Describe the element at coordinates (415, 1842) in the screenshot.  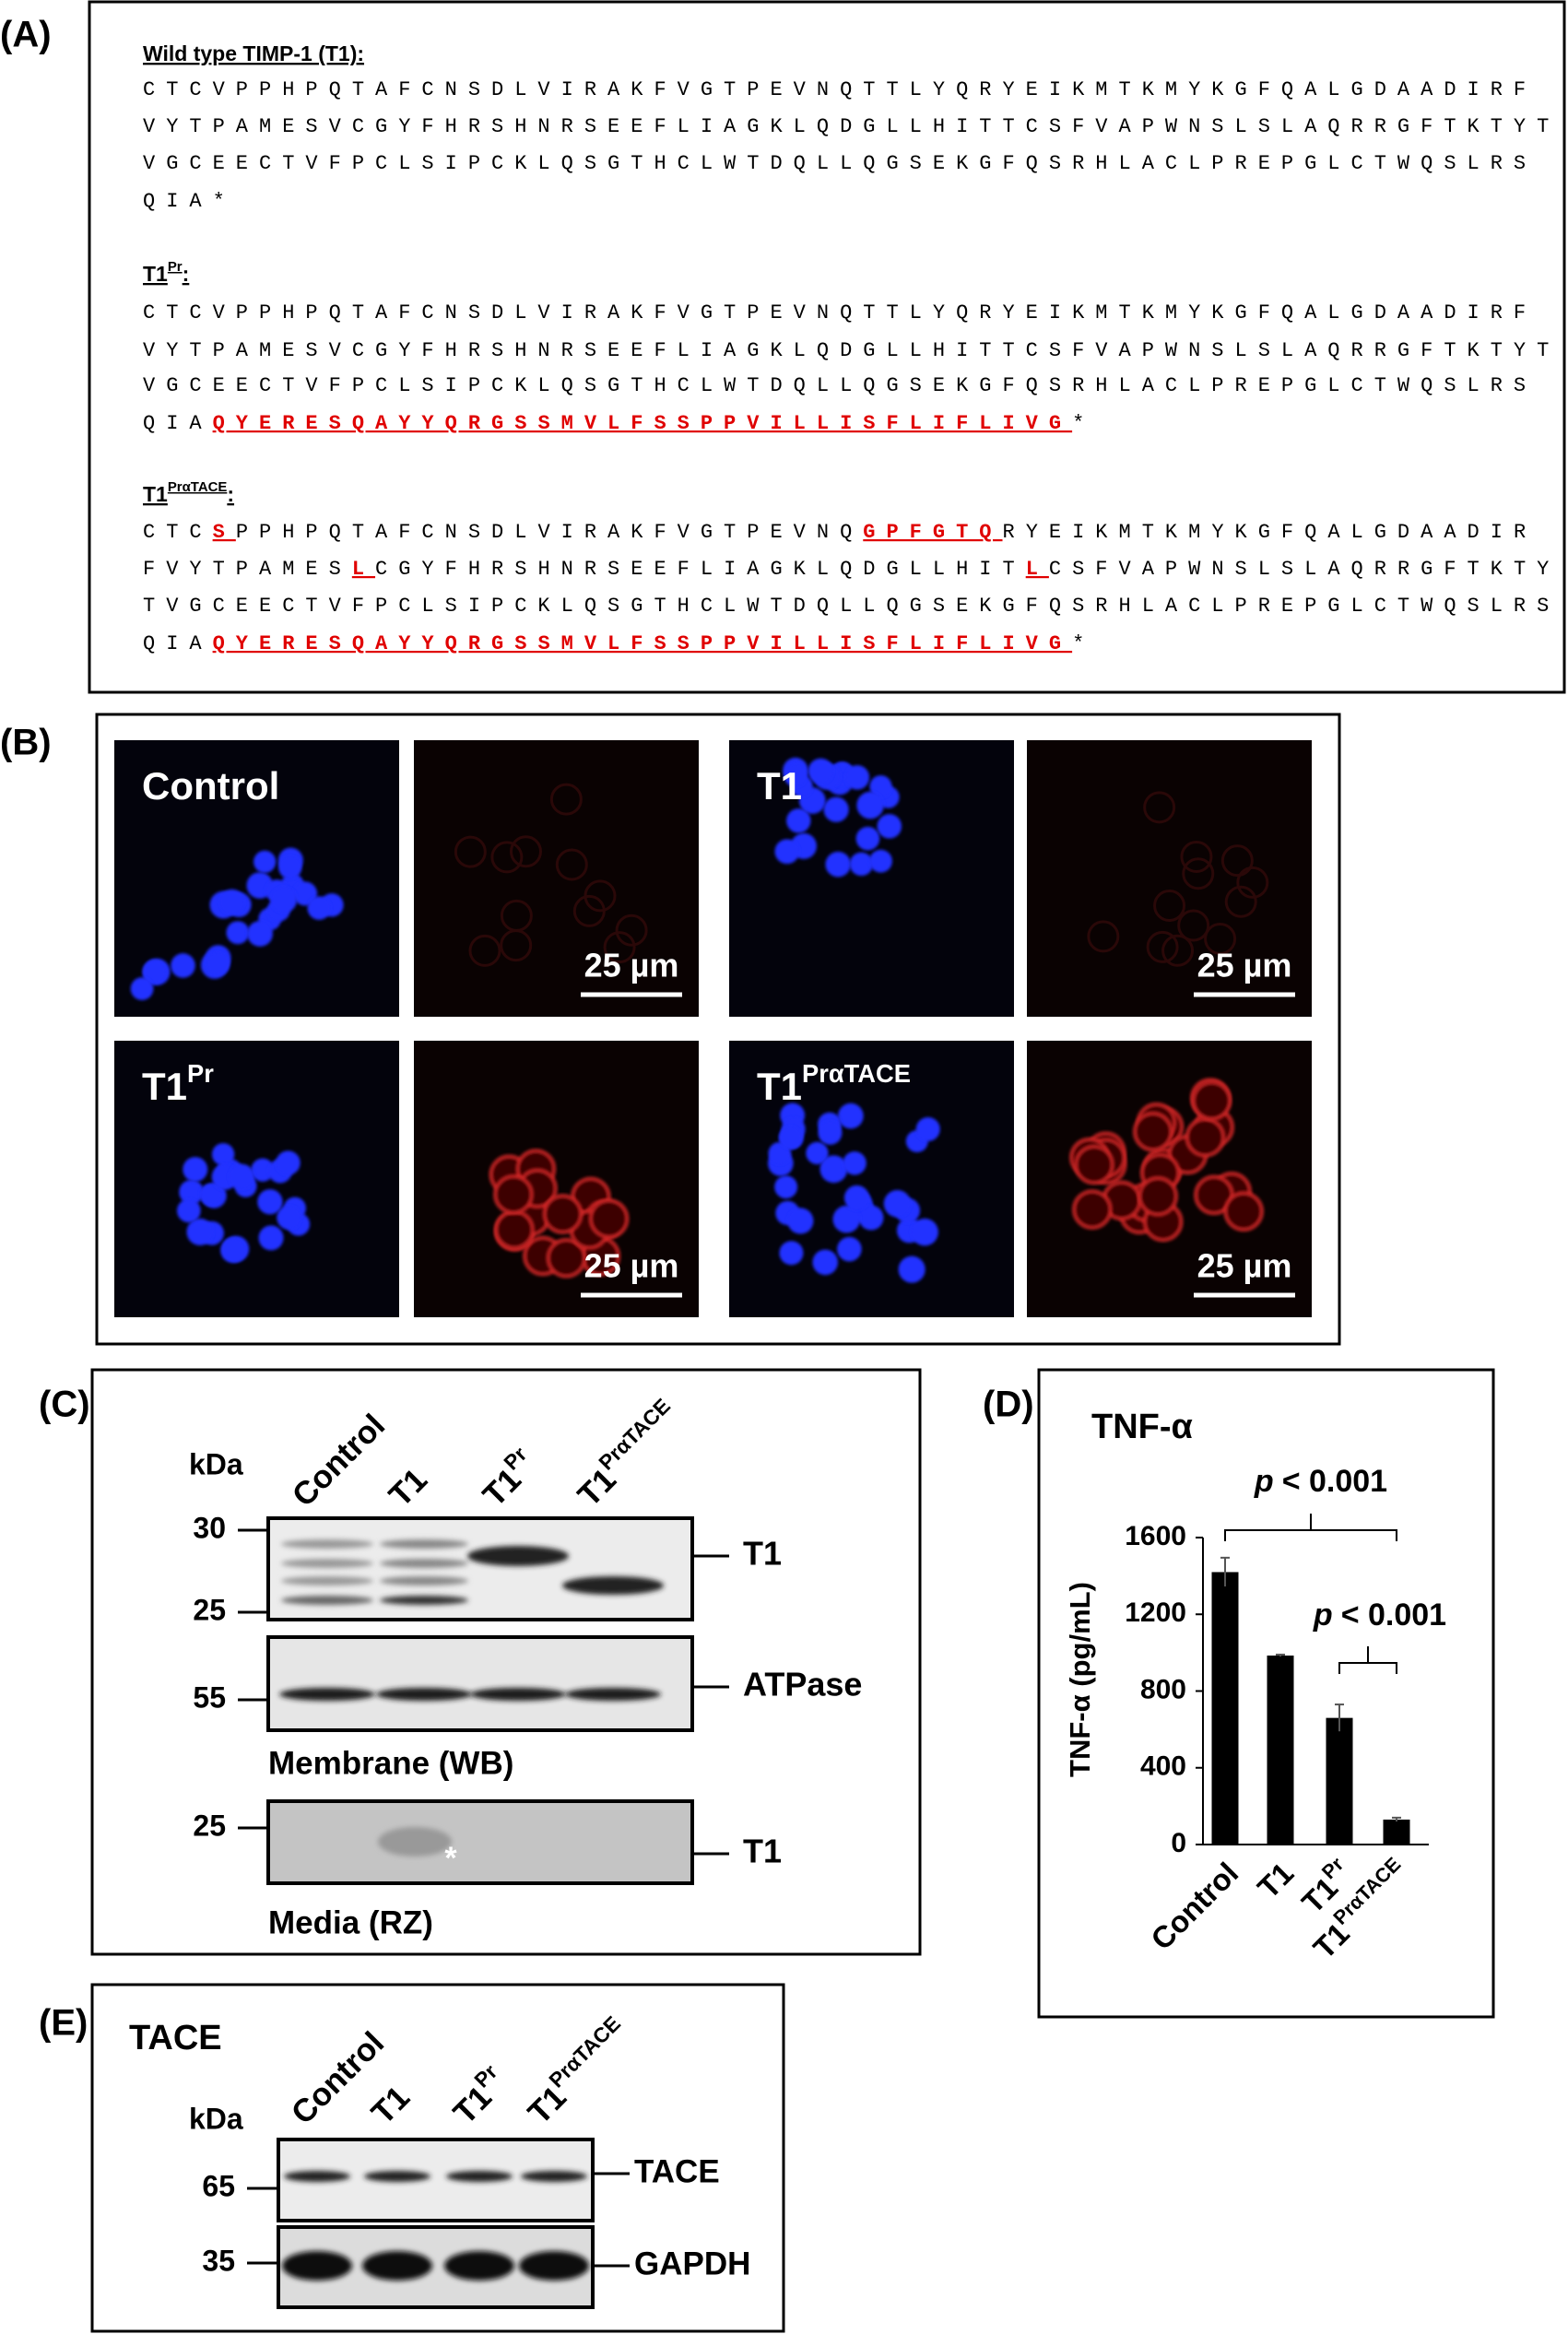
I see `smudge` at that location.